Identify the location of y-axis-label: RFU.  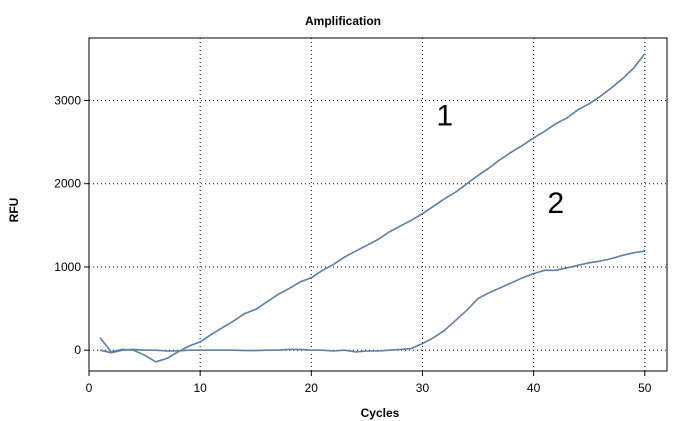
(14, 210).